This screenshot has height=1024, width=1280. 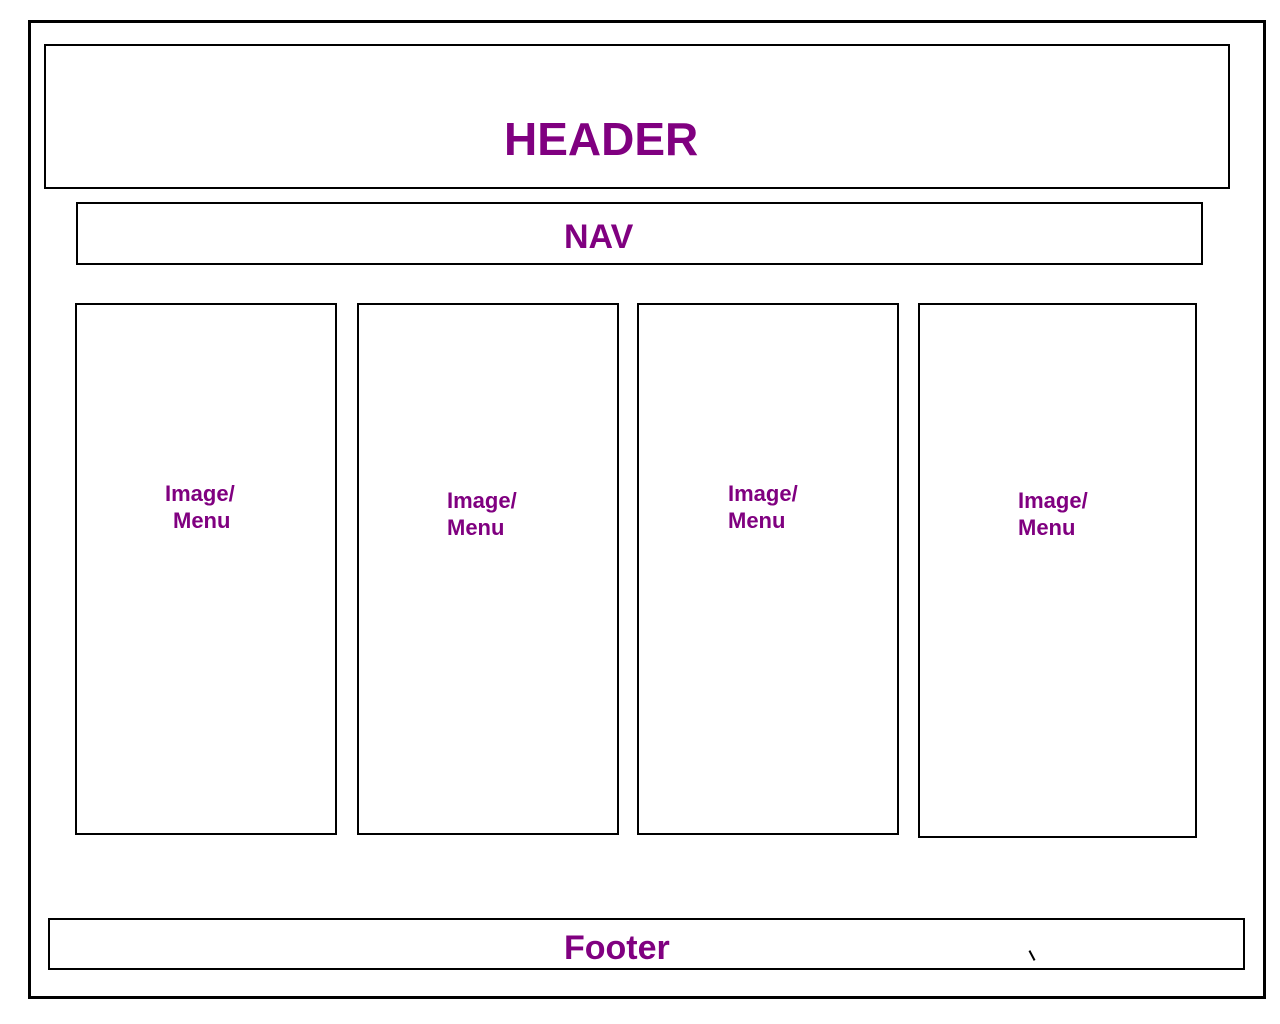 What do you see at coordinates (200, 507) in the screenshot?
I see `image-menu-card-1-label: Image/ Menu` at bounding box center [200, 507].